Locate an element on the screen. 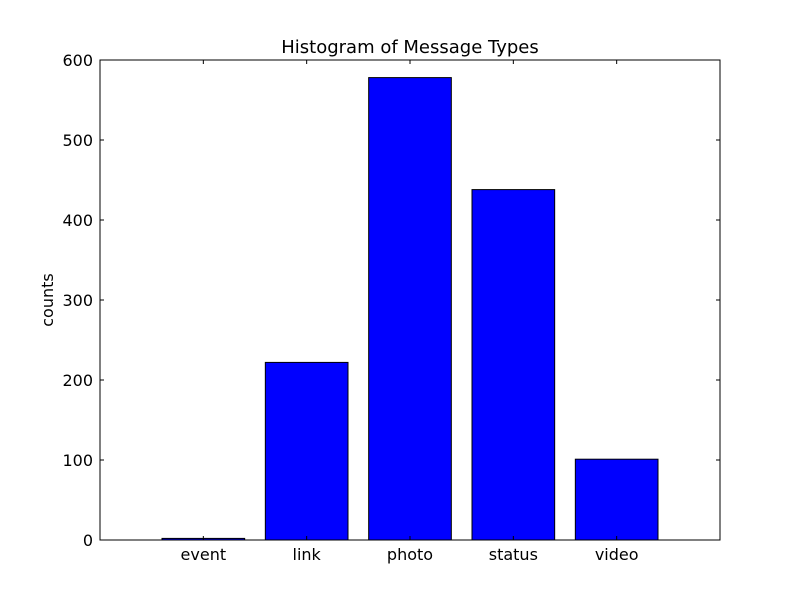 This screenshot has height=604, width=800. y-tick-label-400: 400 is located at coordinates (77, 220).